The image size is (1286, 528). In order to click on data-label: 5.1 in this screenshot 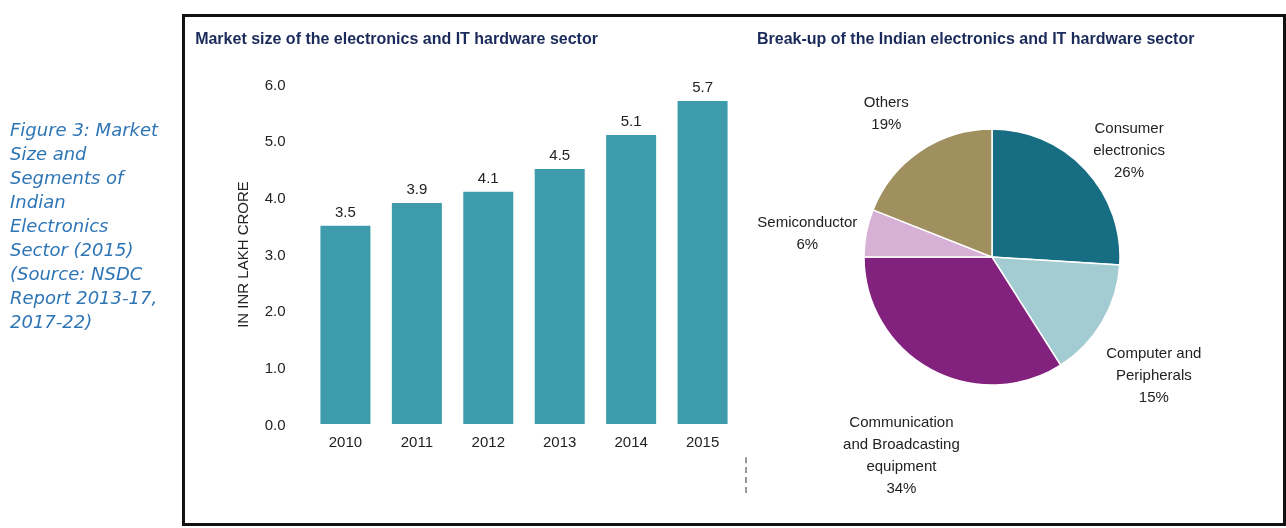, I will do `click(631, 120)`.